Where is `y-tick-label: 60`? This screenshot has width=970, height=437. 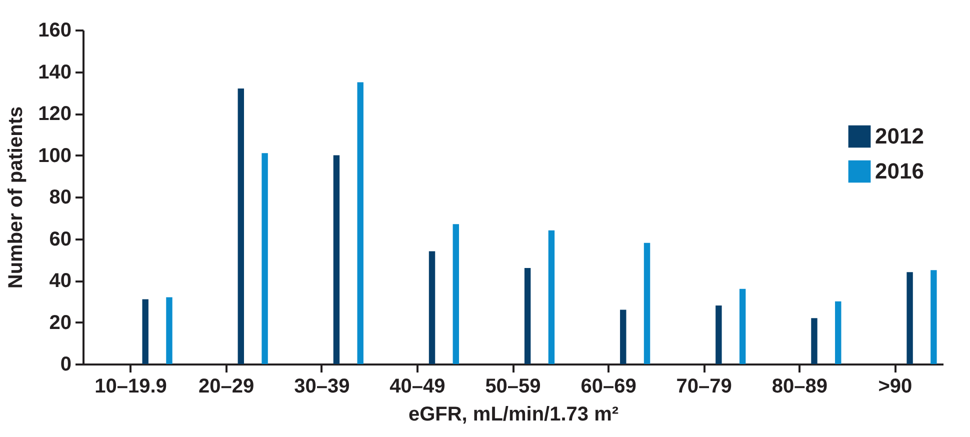 y-tick-label: 60 is located at coordinates (60, 239).